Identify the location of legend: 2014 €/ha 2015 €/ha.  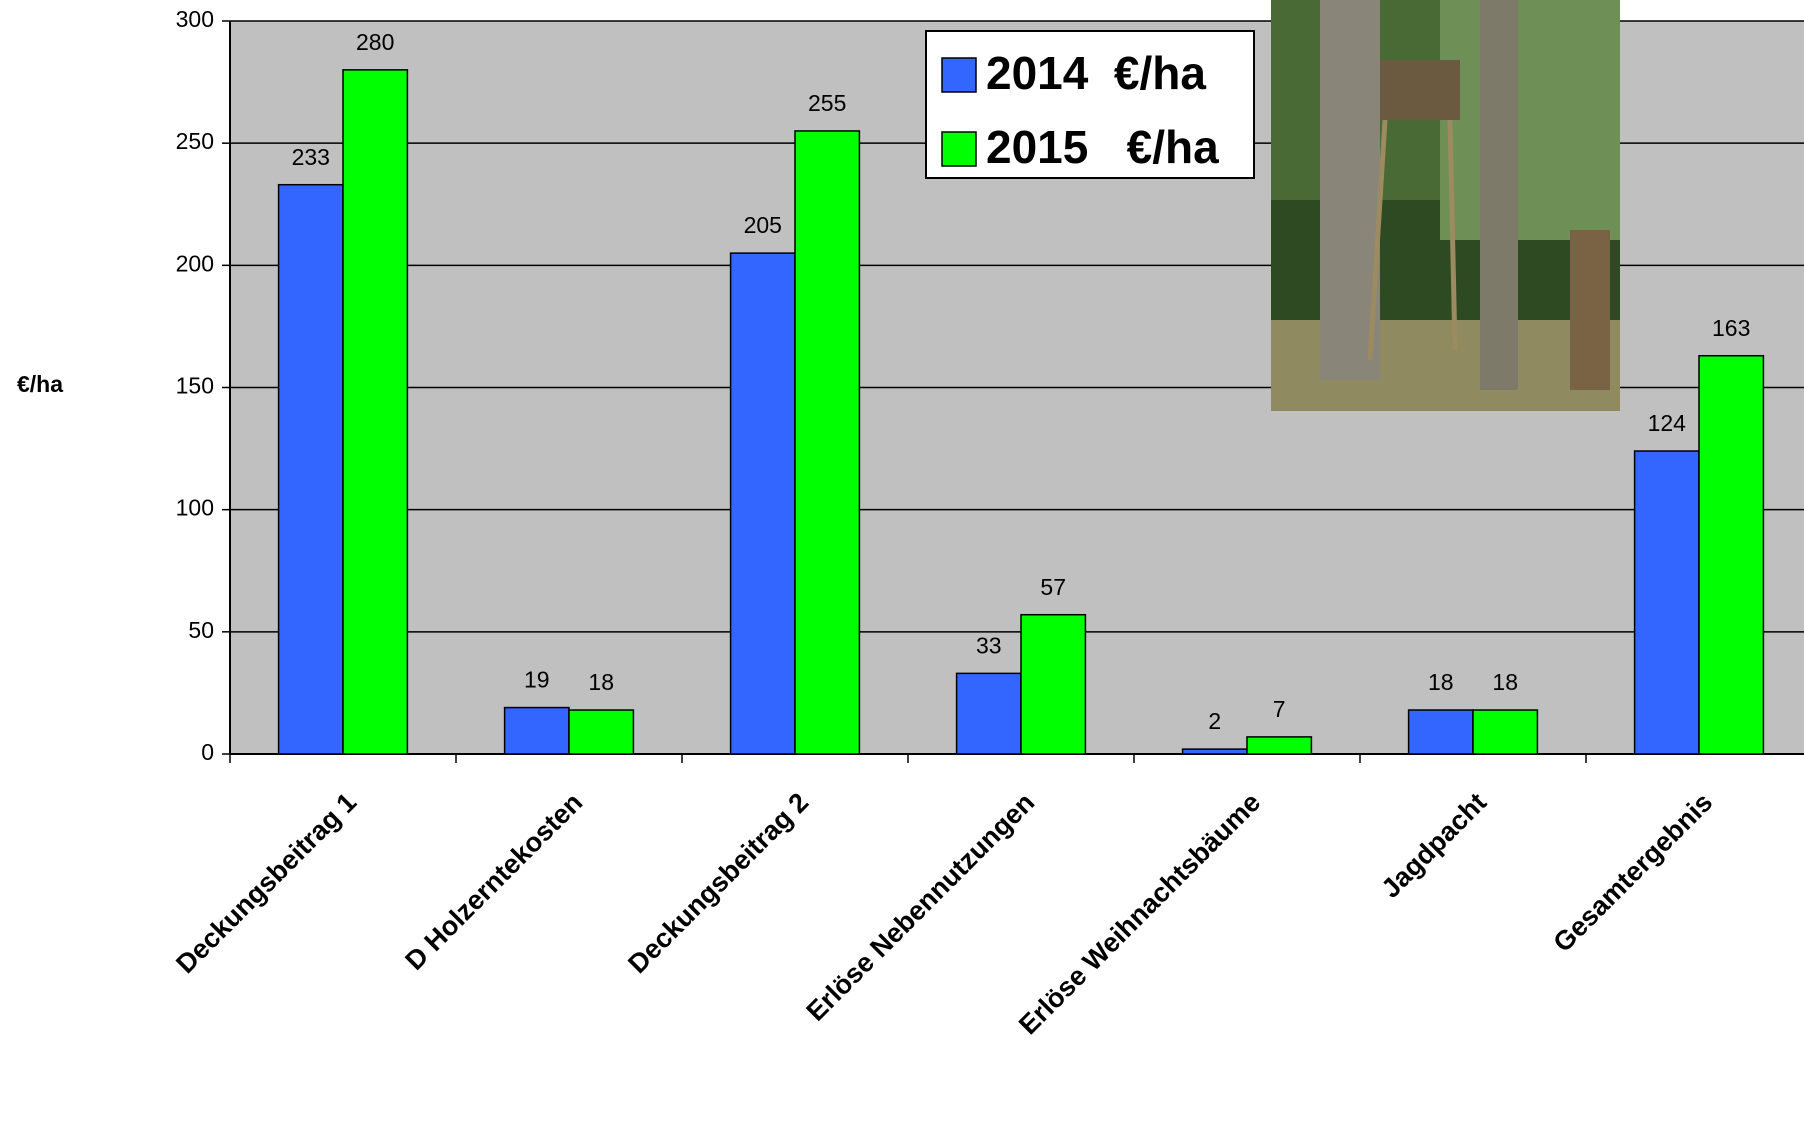
(1090, 104).